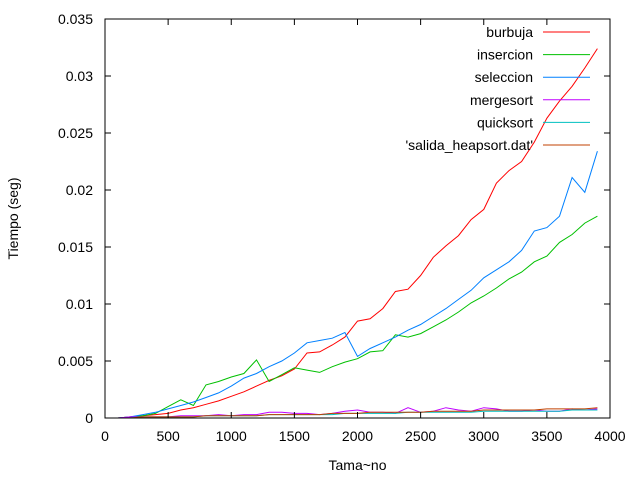 This screenshot has height=480, width=640. What do you see at coordinates (75, 361) in the screenshot?
I see `y-tick-label: 0.005` at bounding box center [75, 361].